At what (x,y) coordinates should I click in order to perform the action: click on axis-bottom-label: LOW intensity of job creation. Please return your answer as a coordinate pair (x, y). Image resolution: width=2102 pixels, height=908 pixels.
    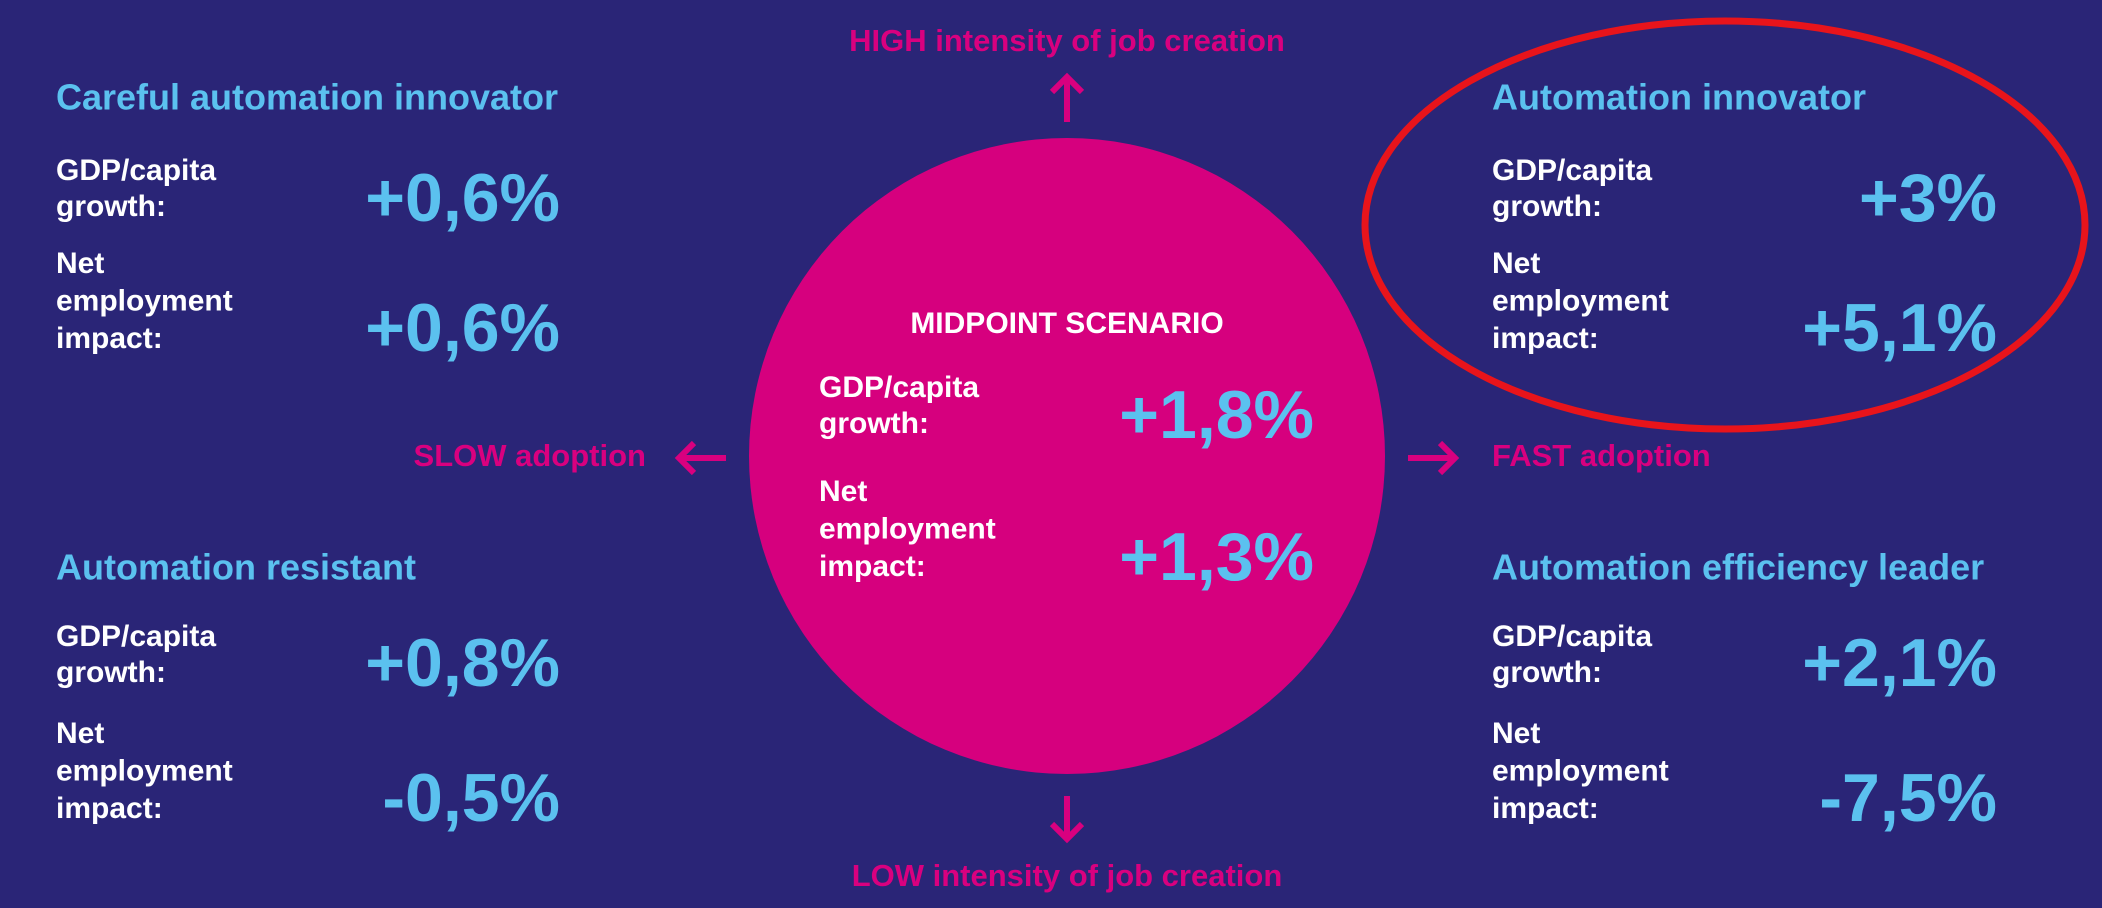
    Looking at the image, I should click on (1067, 875).